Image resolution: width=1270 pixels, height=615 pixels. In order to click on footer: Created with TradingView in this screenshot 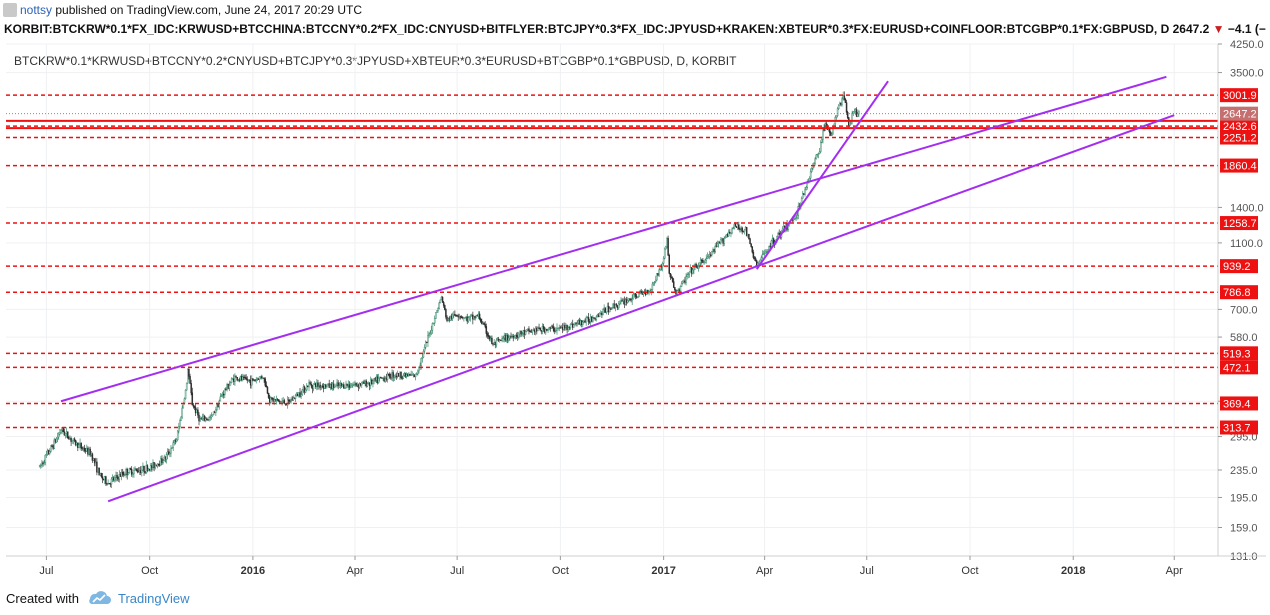, I will do `click(635, 599)`.